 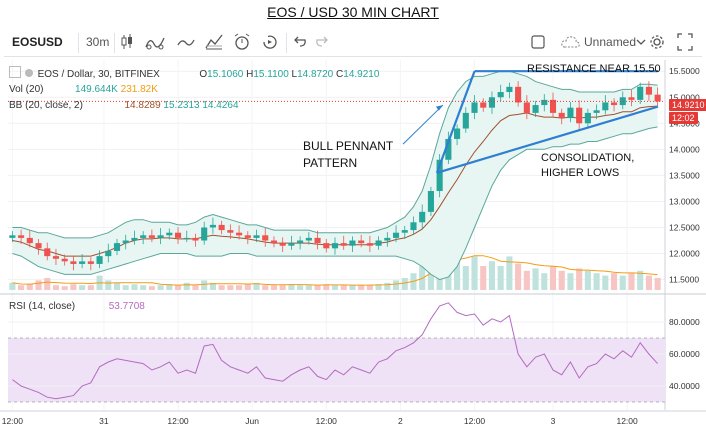 I want to click on undo-icon, so click(x=300, y=41).